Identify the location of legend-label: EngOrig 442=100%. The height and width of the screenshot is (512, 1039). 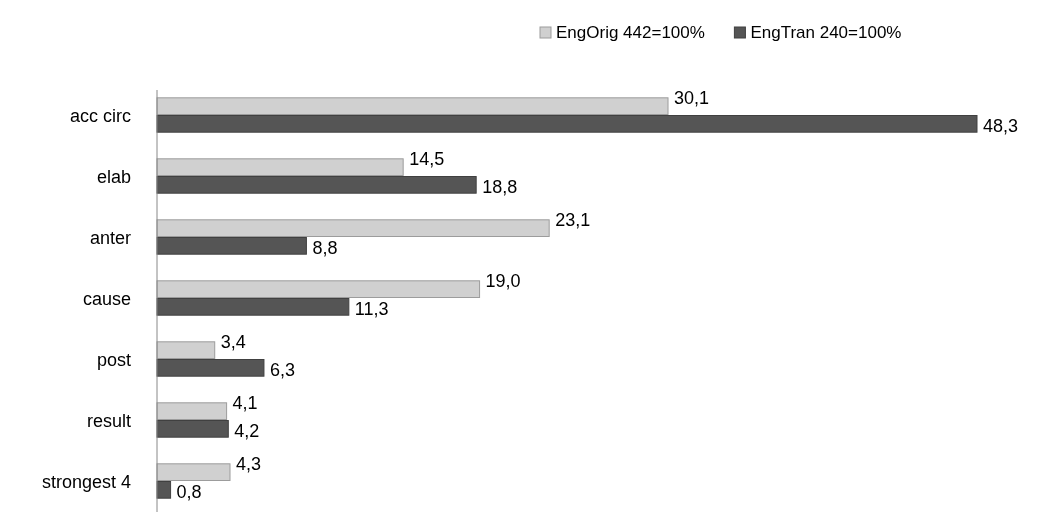
(630, 32).